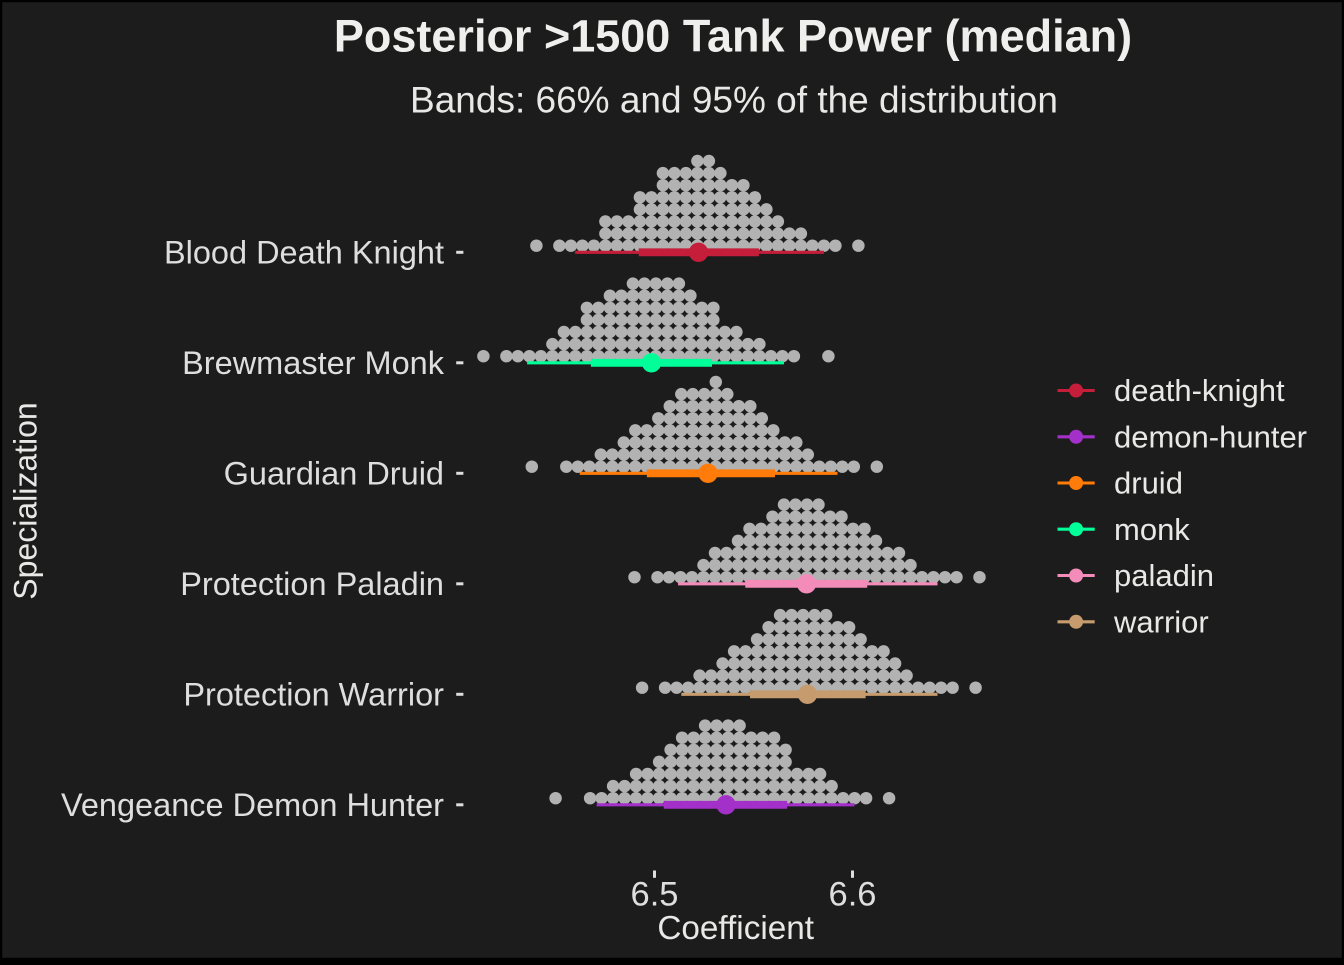  What do you see at coordinates (735, 928) in the screenshot?
I see `svg-text: Coefficient` at bounding box center [735, 928].